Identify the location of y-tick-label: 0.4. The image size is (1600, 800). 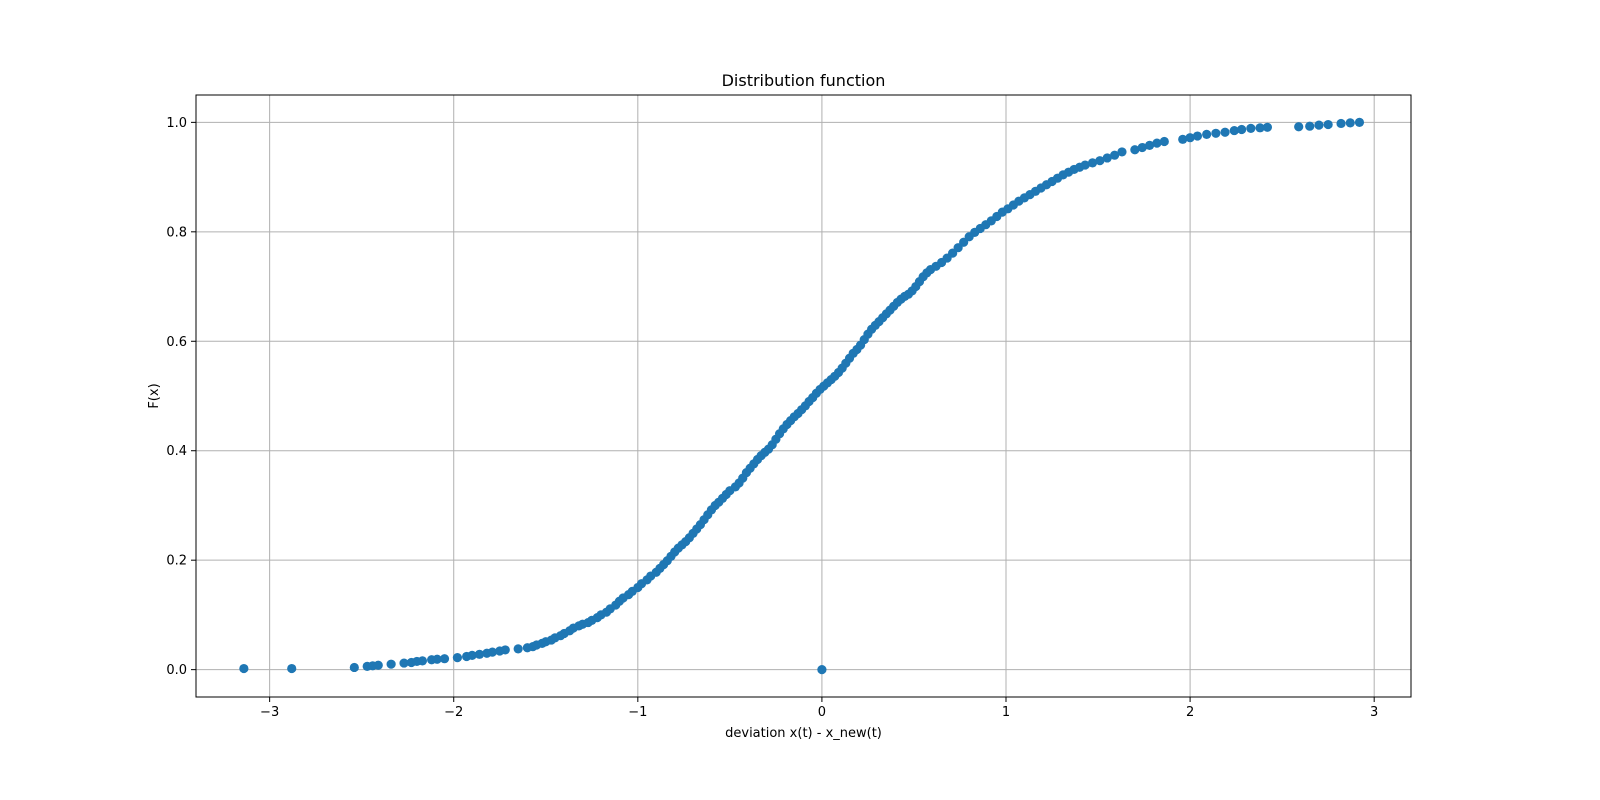
(176, 451).